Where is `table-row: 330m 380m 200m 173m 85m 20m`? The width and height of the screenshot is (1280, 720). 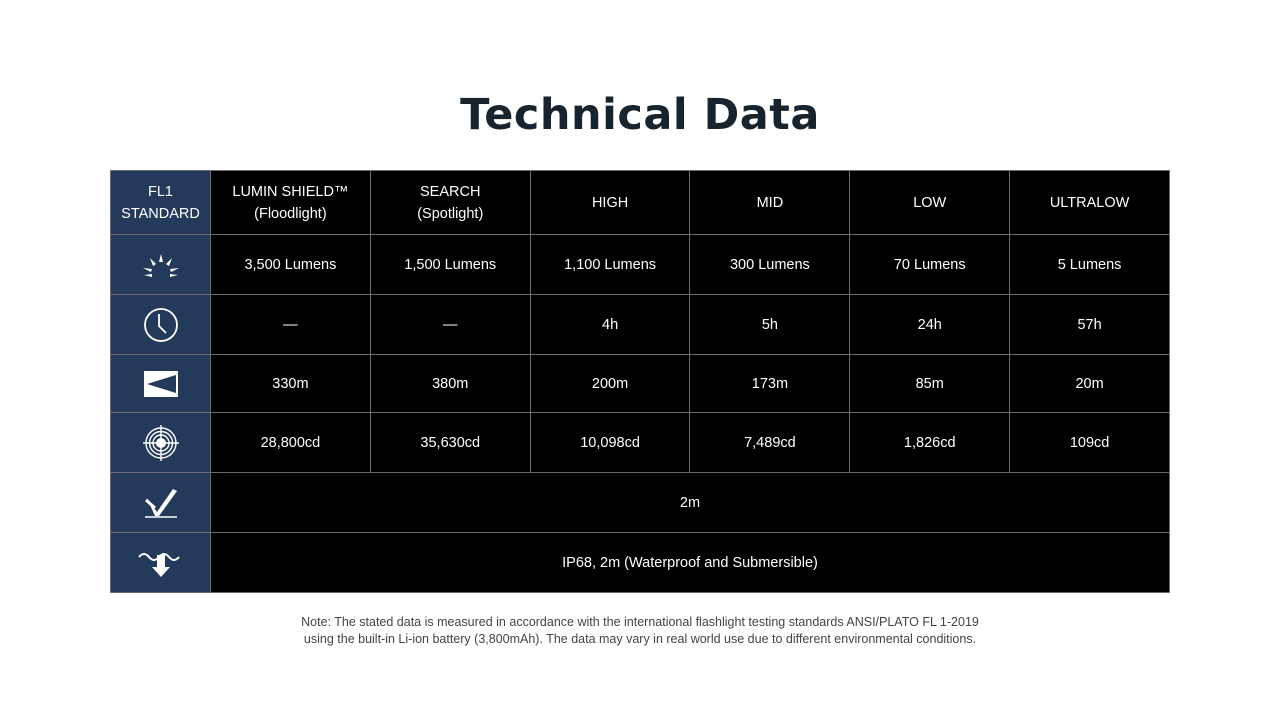 table-row: 330m 380m 200m 173m 85m 20m is located at coordinates (640, 383).